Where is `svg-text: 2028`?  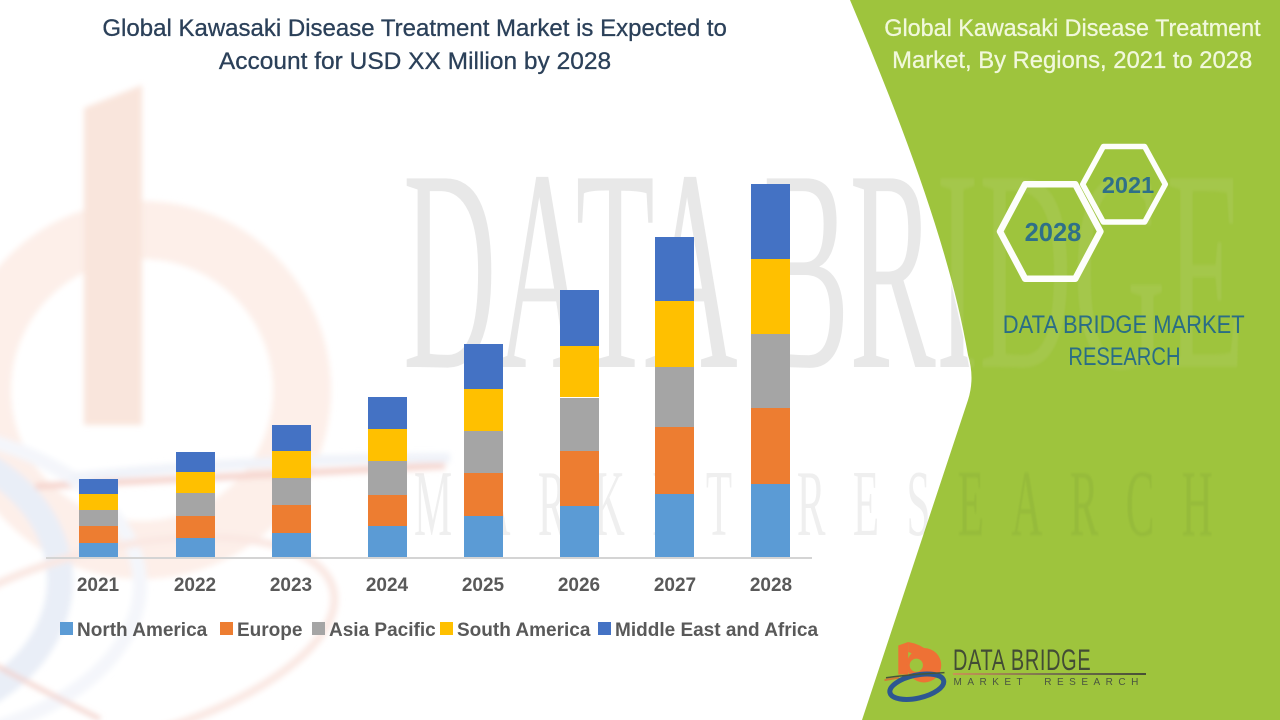
svg-text: 2028 is located at coordinates (1053, 233).